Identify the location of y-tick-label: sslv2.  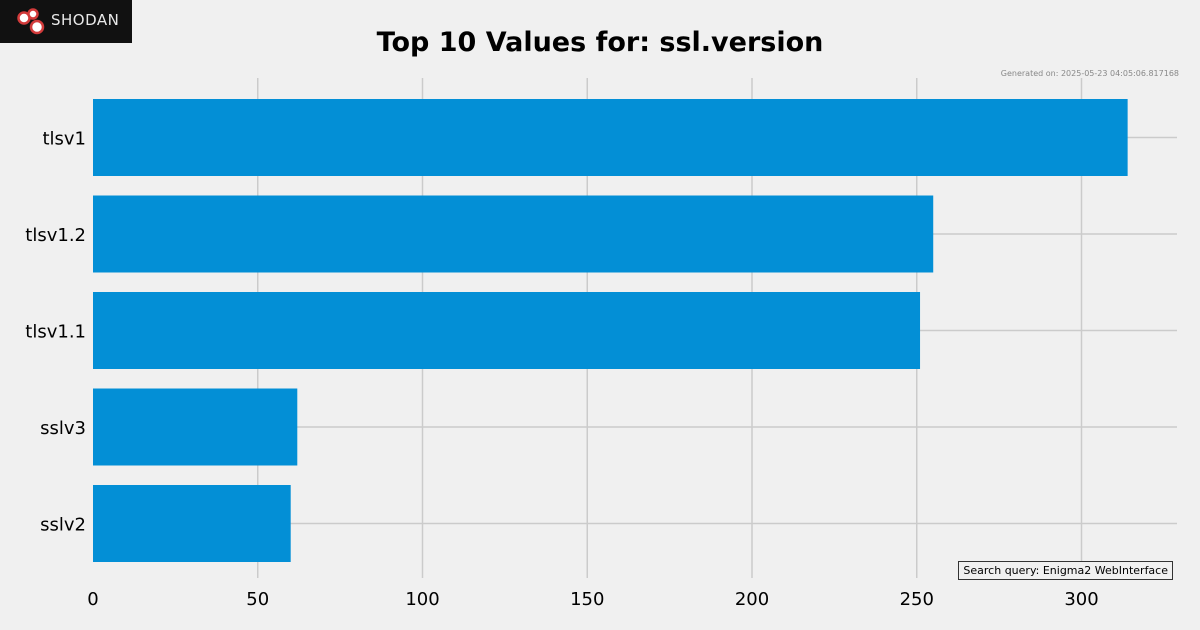
(63, 525).